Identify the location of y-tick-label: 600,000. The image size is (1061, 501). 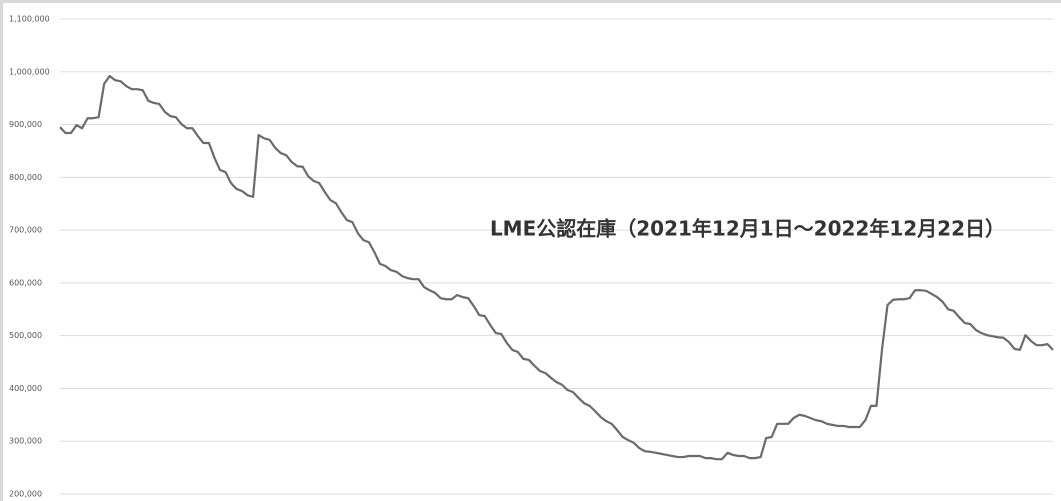
(25, 282).